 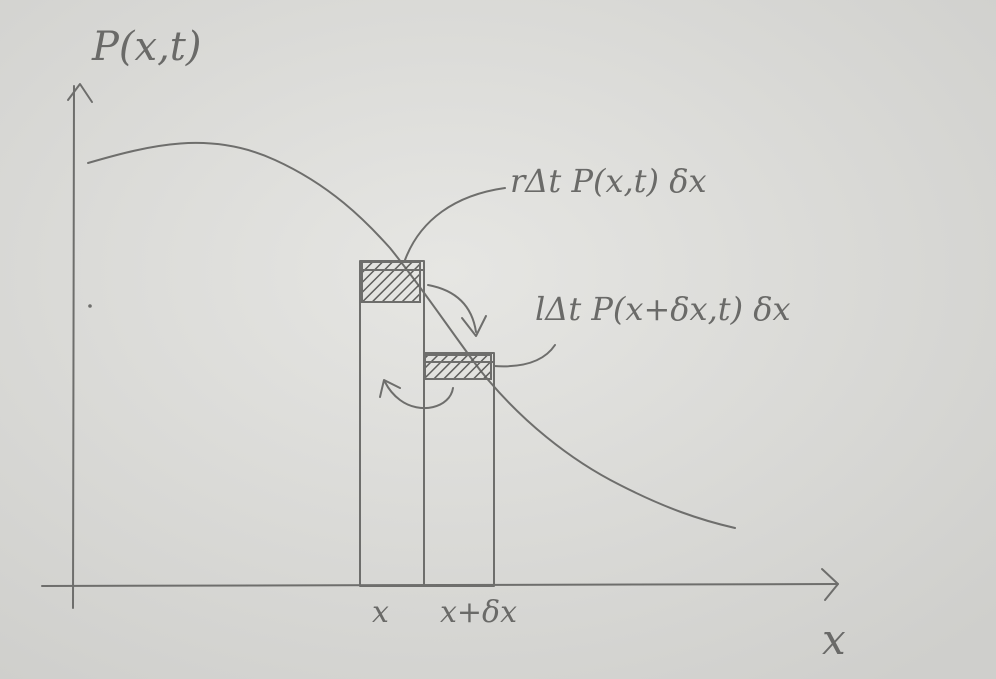 What do you see at coordinates (830, 584) in the screenshot?
I see `x-axis-arrowhead` at bounding box center [830, 584].